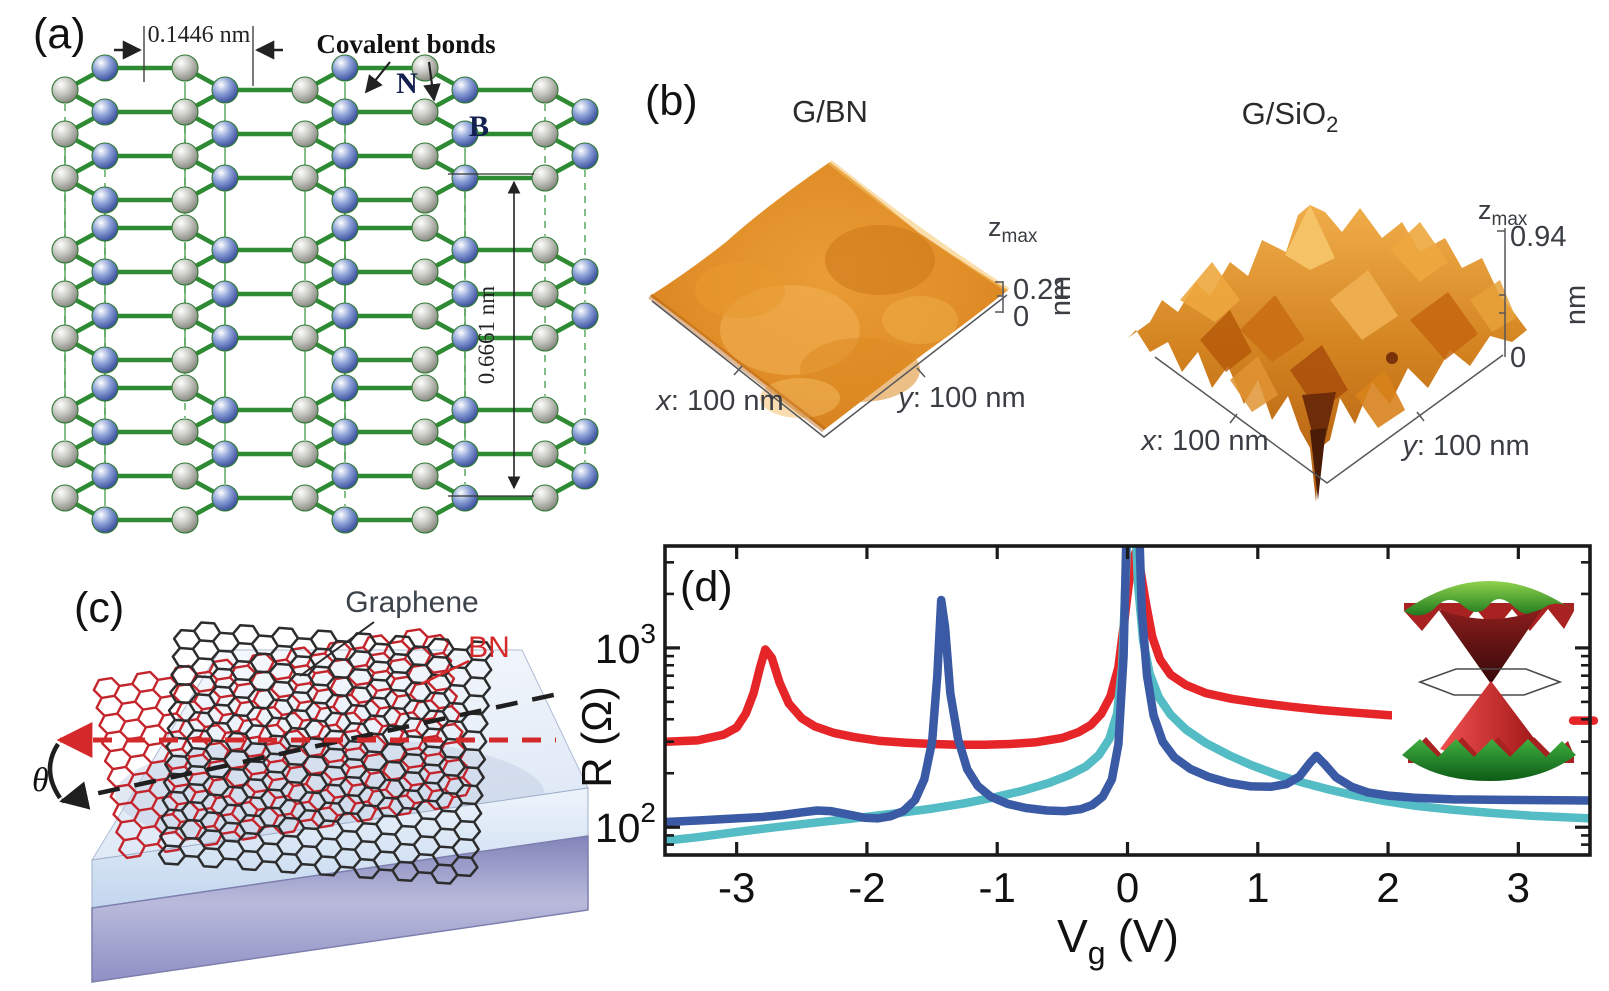  Describe the element at coordinates (445, 672) in the screenshot. I see `bn-pointer-line` at that location.